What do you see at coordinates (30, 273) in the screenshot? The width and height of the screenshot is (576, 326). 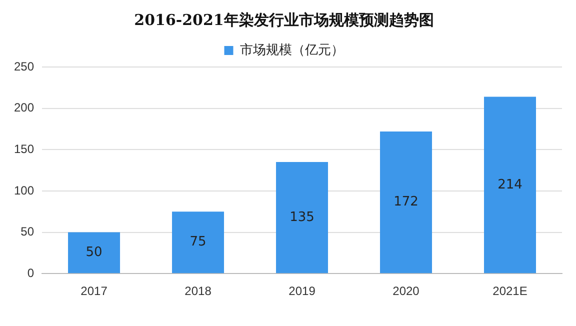 I see `y-tick-label: 0` at bounding box center [30, 273].